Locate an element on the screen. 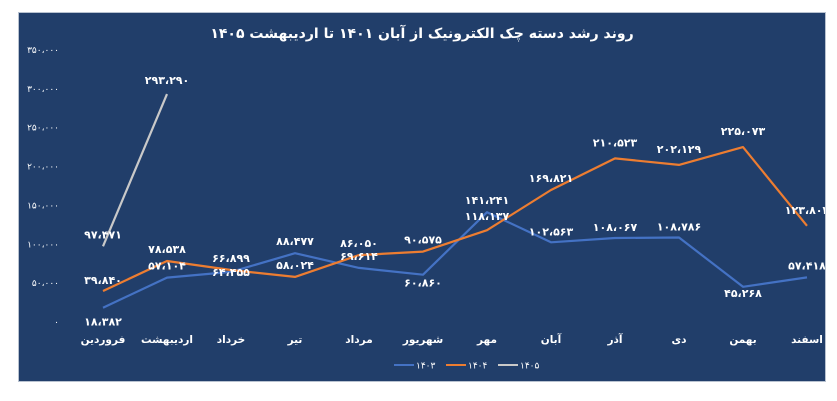  x-category-label: خرداد is located at coordinates (231, 340).